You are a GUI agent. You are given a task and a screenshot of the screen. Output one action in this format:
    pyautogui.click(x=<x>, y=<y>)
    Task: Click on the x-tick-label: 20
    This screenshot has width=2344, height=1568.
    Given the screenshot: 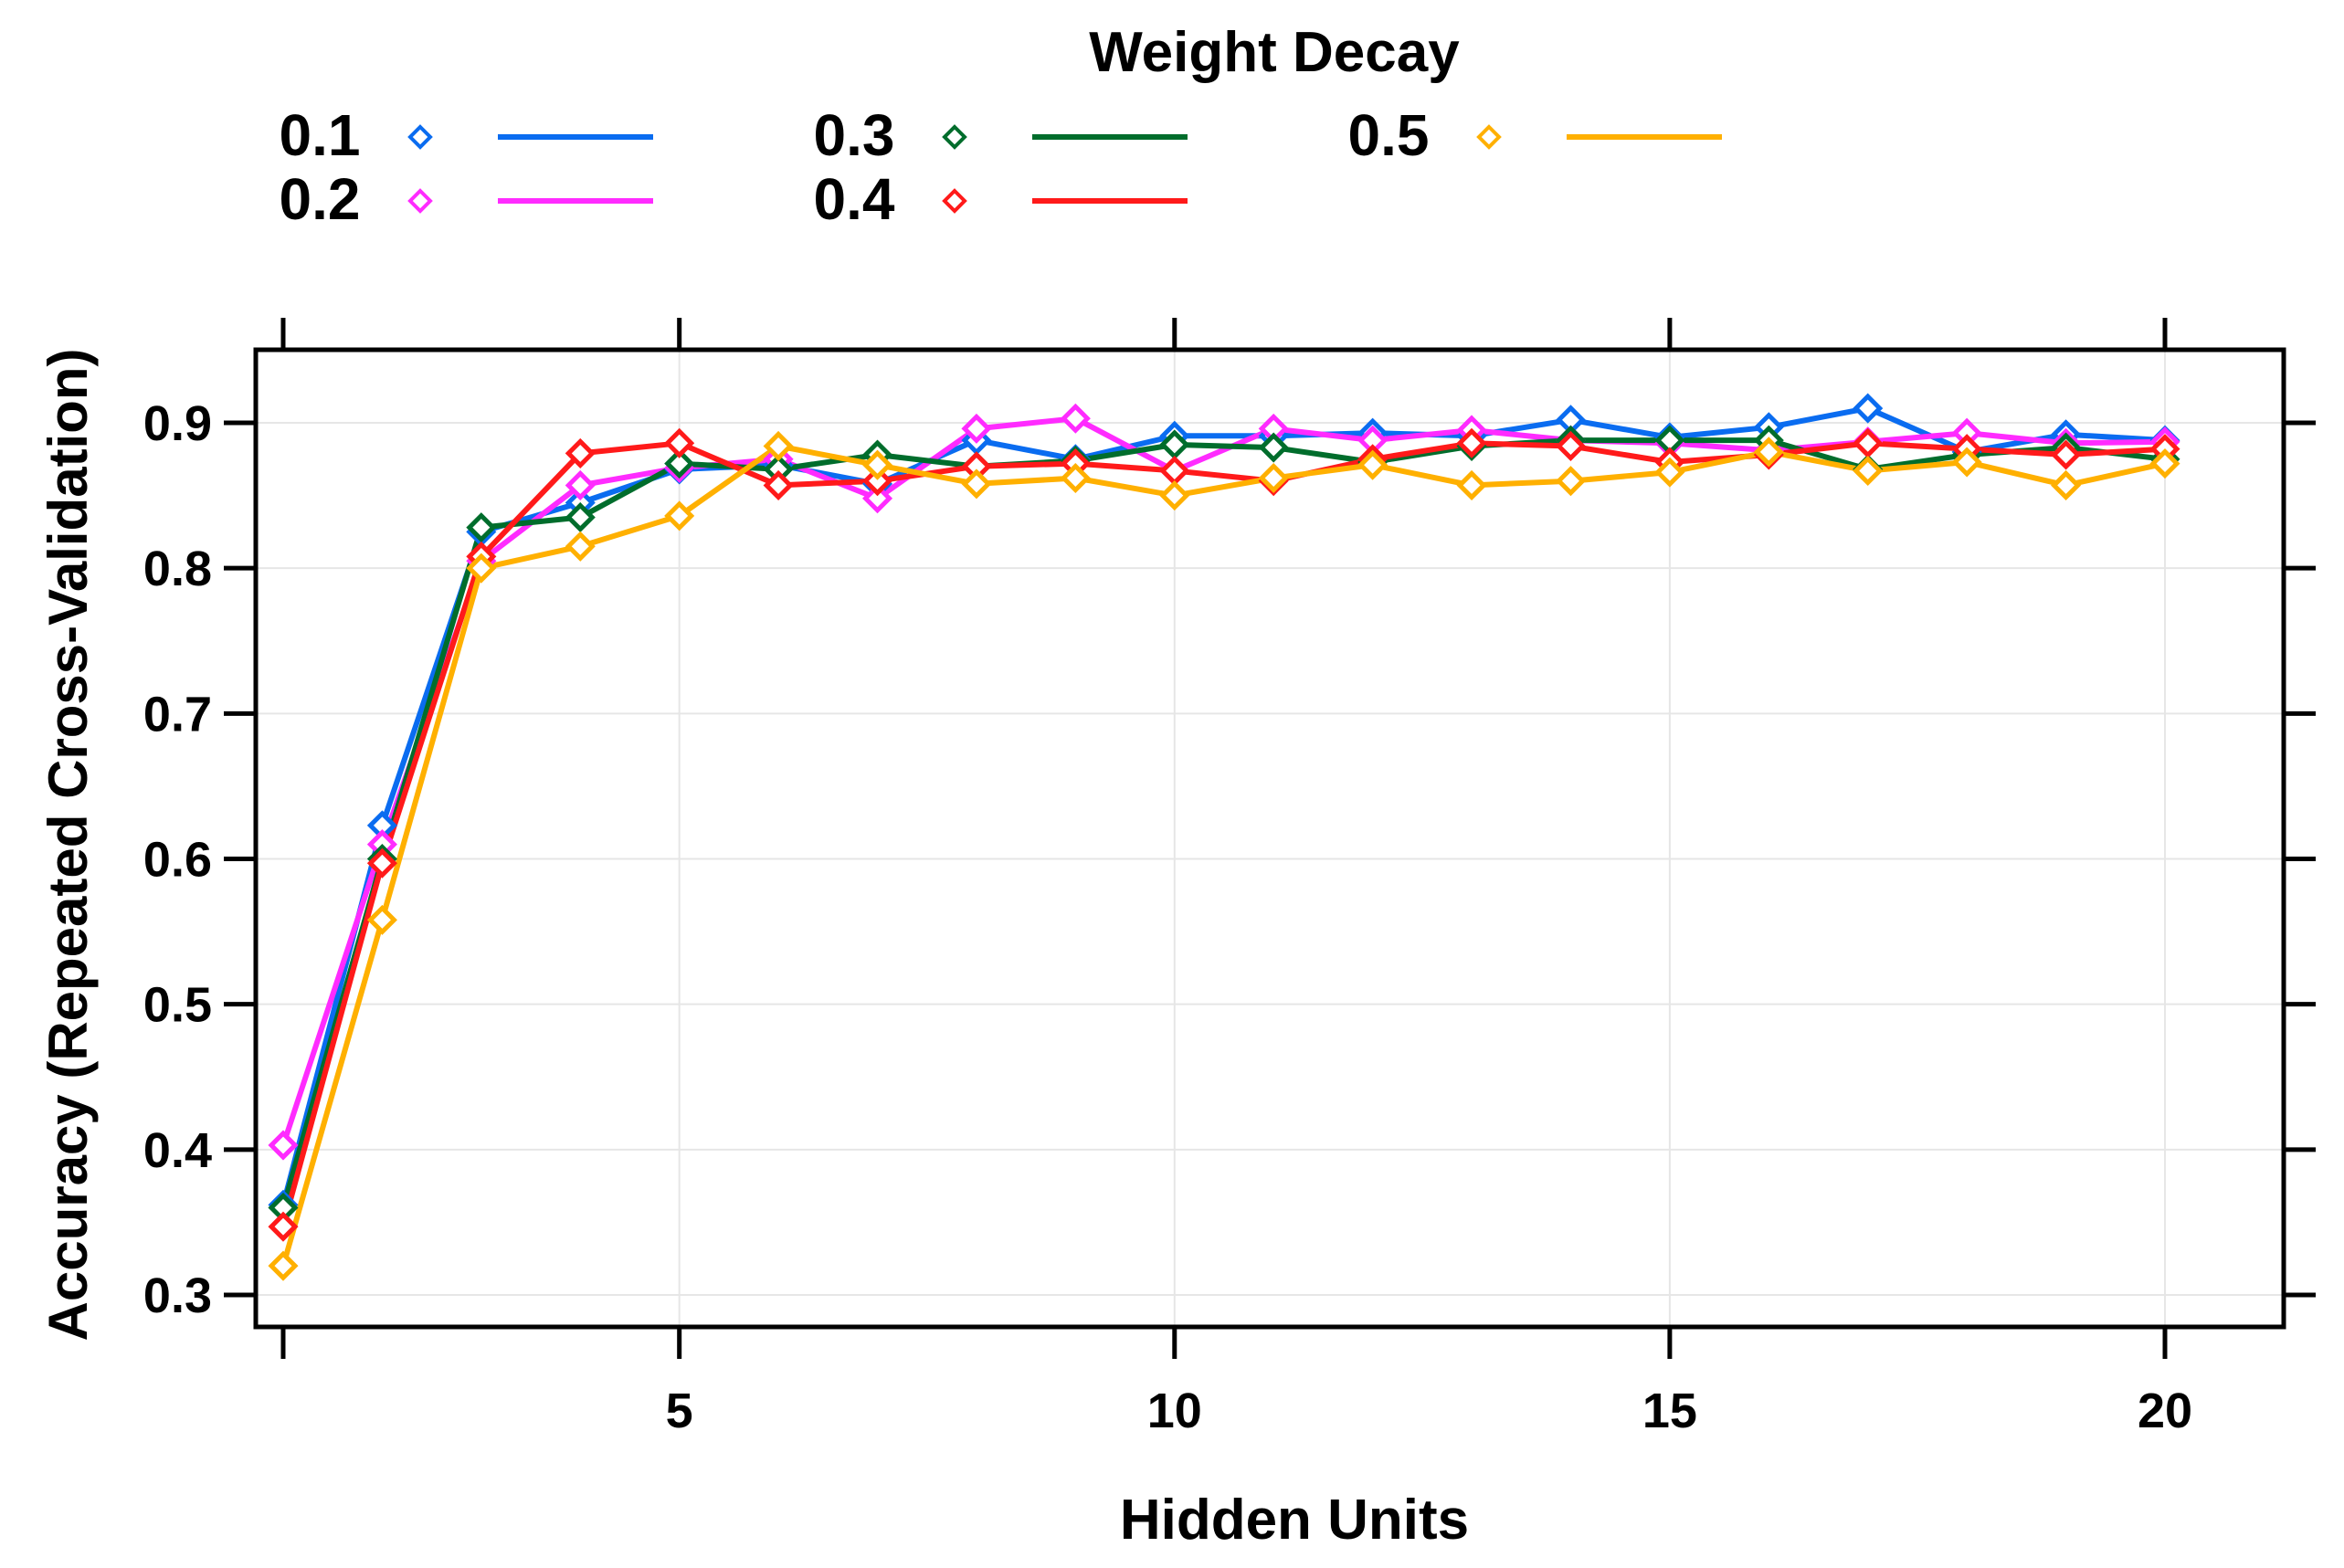 What is the action you would take?
    pyautogui.click(x=2165, y=1411)
    